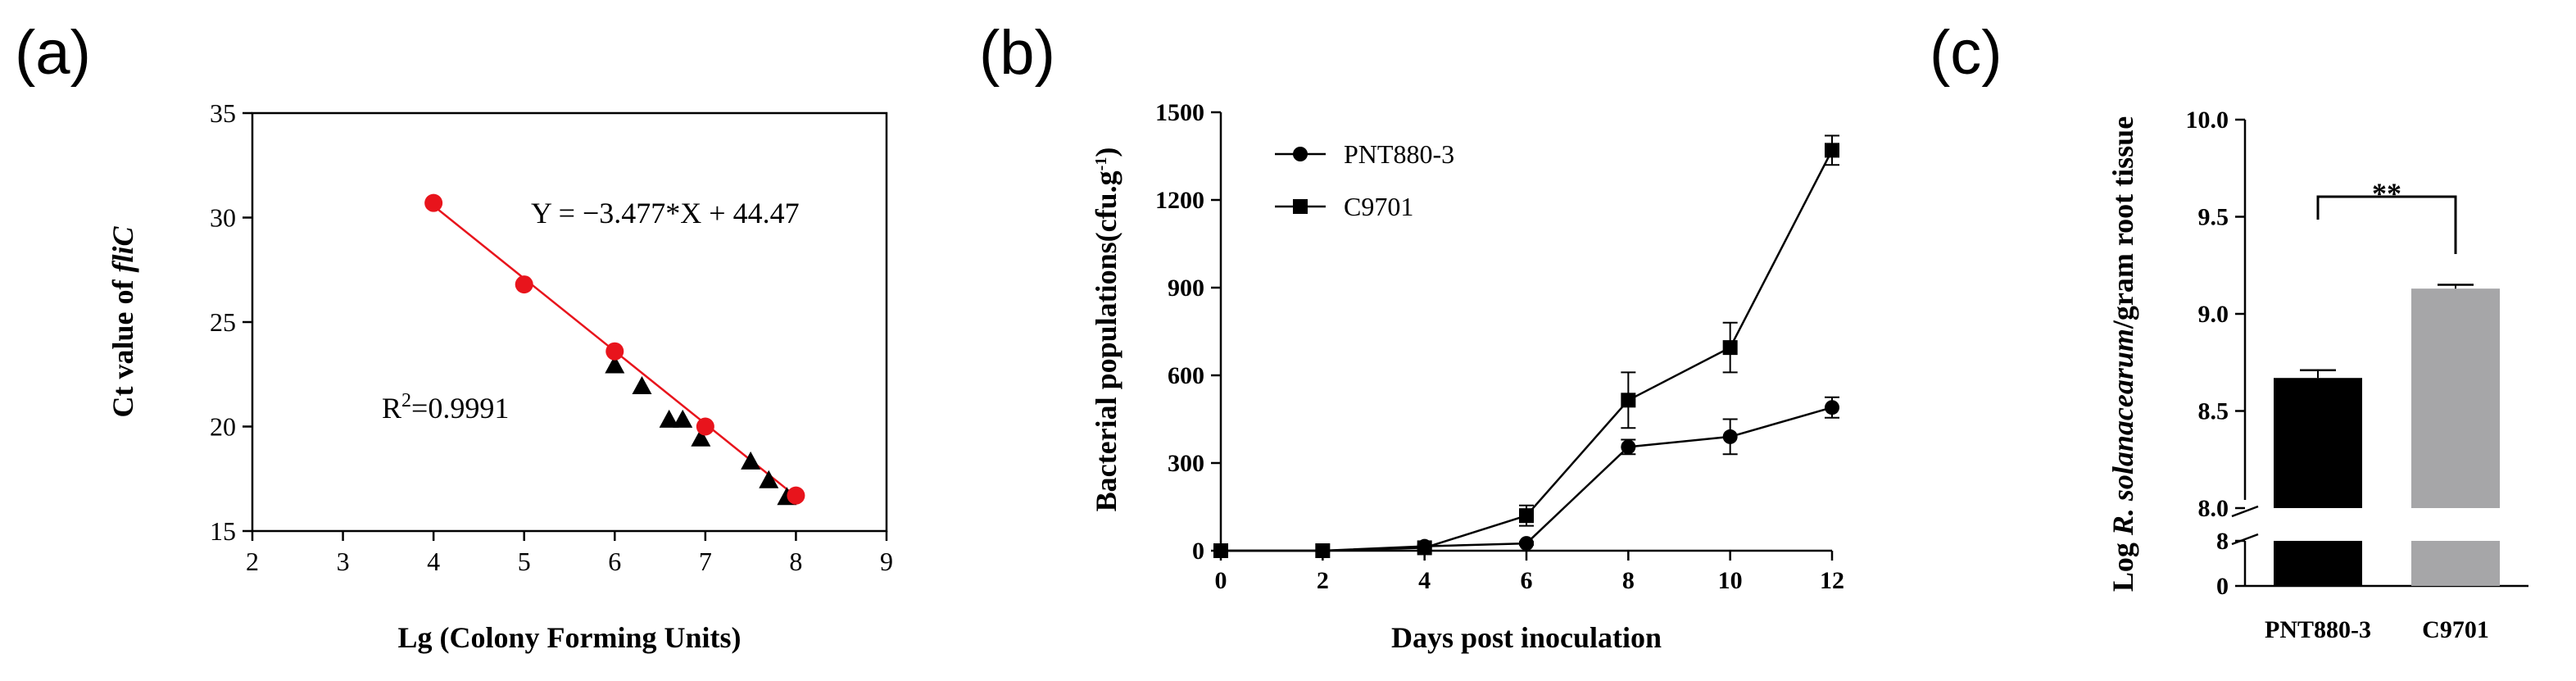 This screenshot has width=2576, height=681. Describe the element at coordinates (1399, 154) in the screenshot. I see `legend-label-pnt880-3: PNT880-3` at that location.